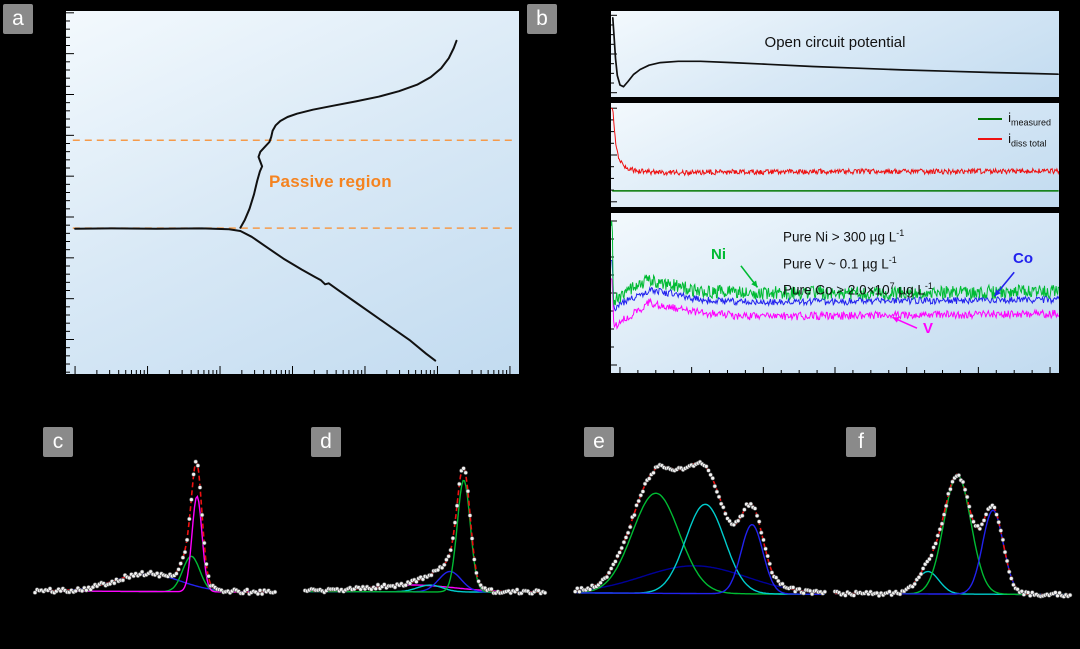 The image size is (1080, 649). I want to click on chart-b-ocp, so click(835, 54).